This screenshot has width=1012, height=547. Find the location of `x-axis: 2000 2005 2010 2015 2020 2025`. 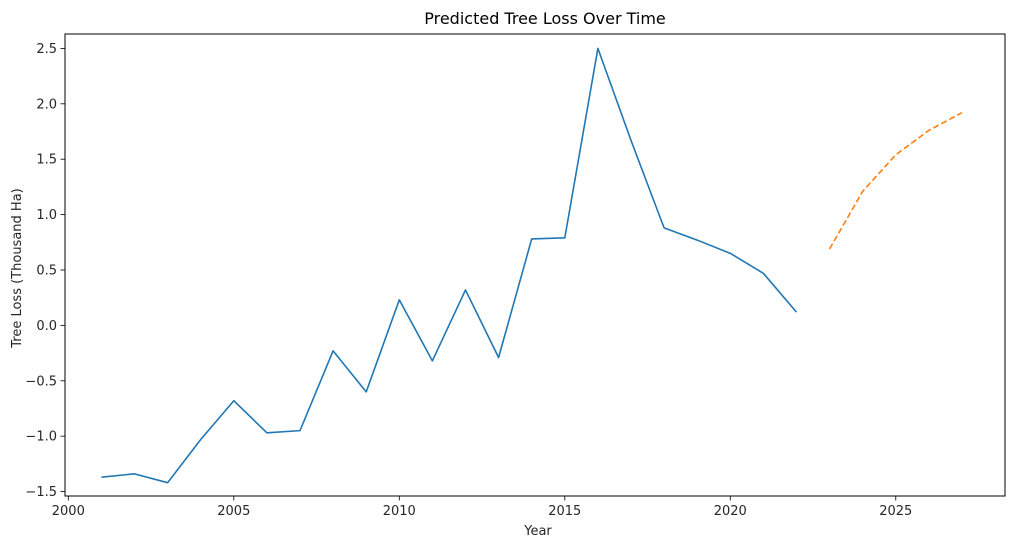

x-axis: 2000 2005 2010 2015 2020 2025 is located at coordinates (482, 507).